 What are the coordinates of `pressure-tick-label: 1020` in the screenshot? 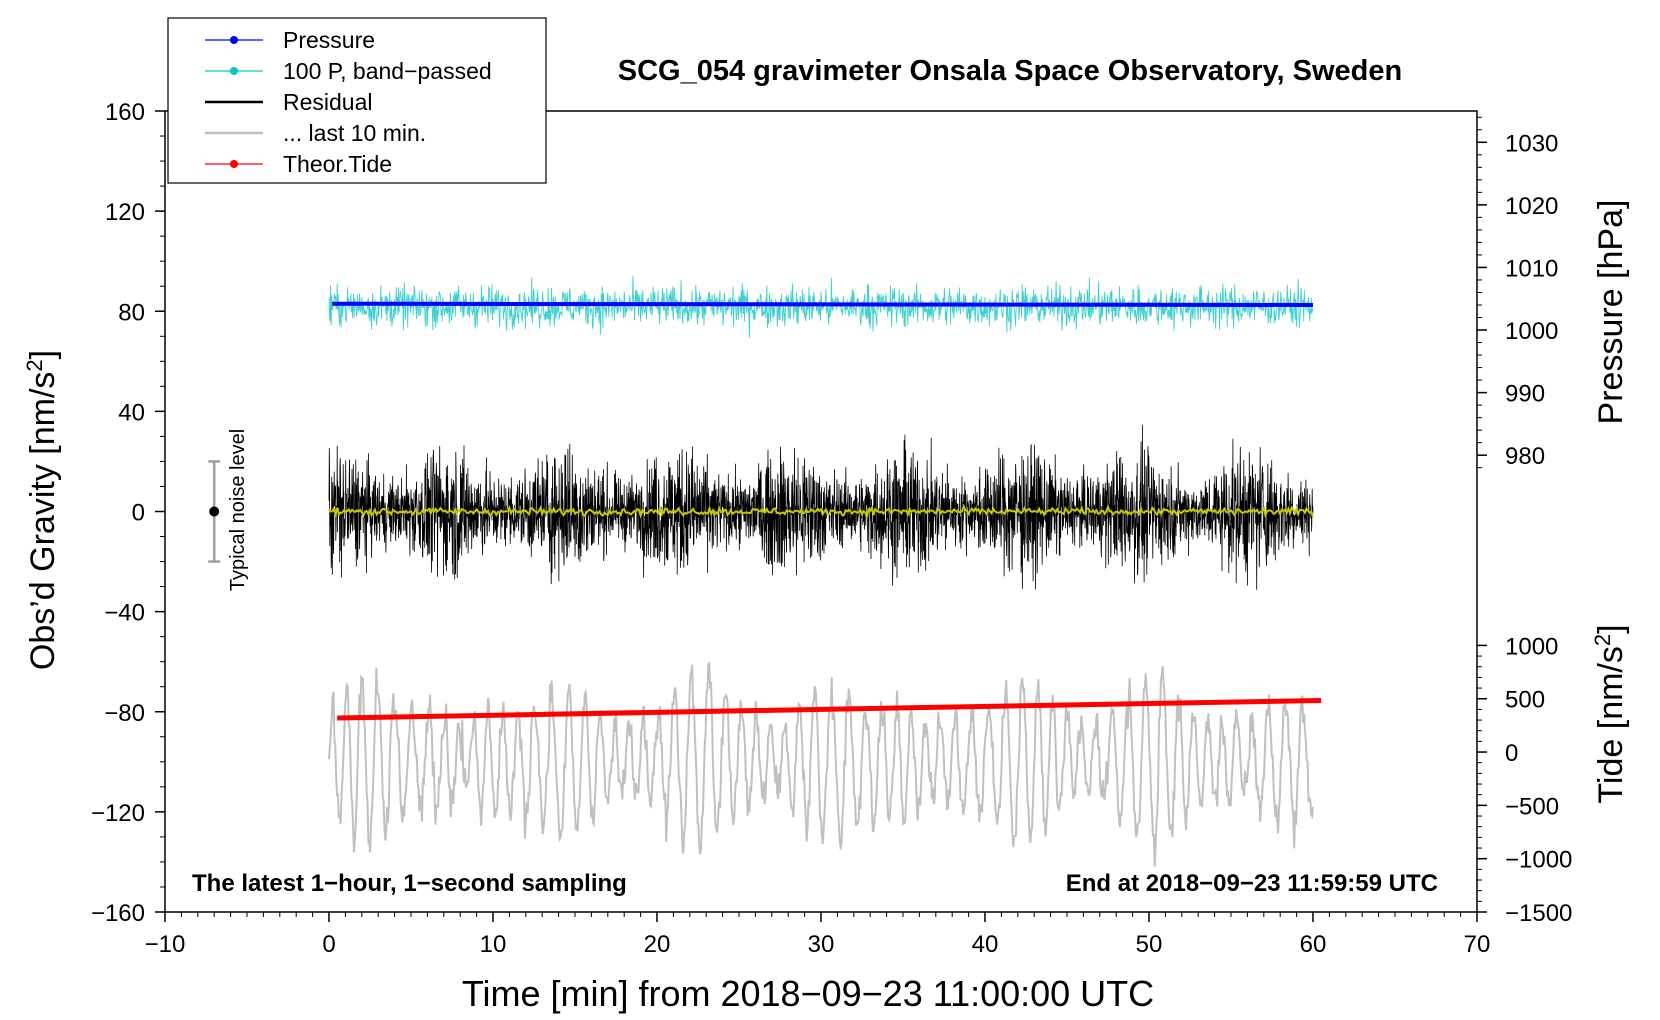 It's located at (1531, 206).